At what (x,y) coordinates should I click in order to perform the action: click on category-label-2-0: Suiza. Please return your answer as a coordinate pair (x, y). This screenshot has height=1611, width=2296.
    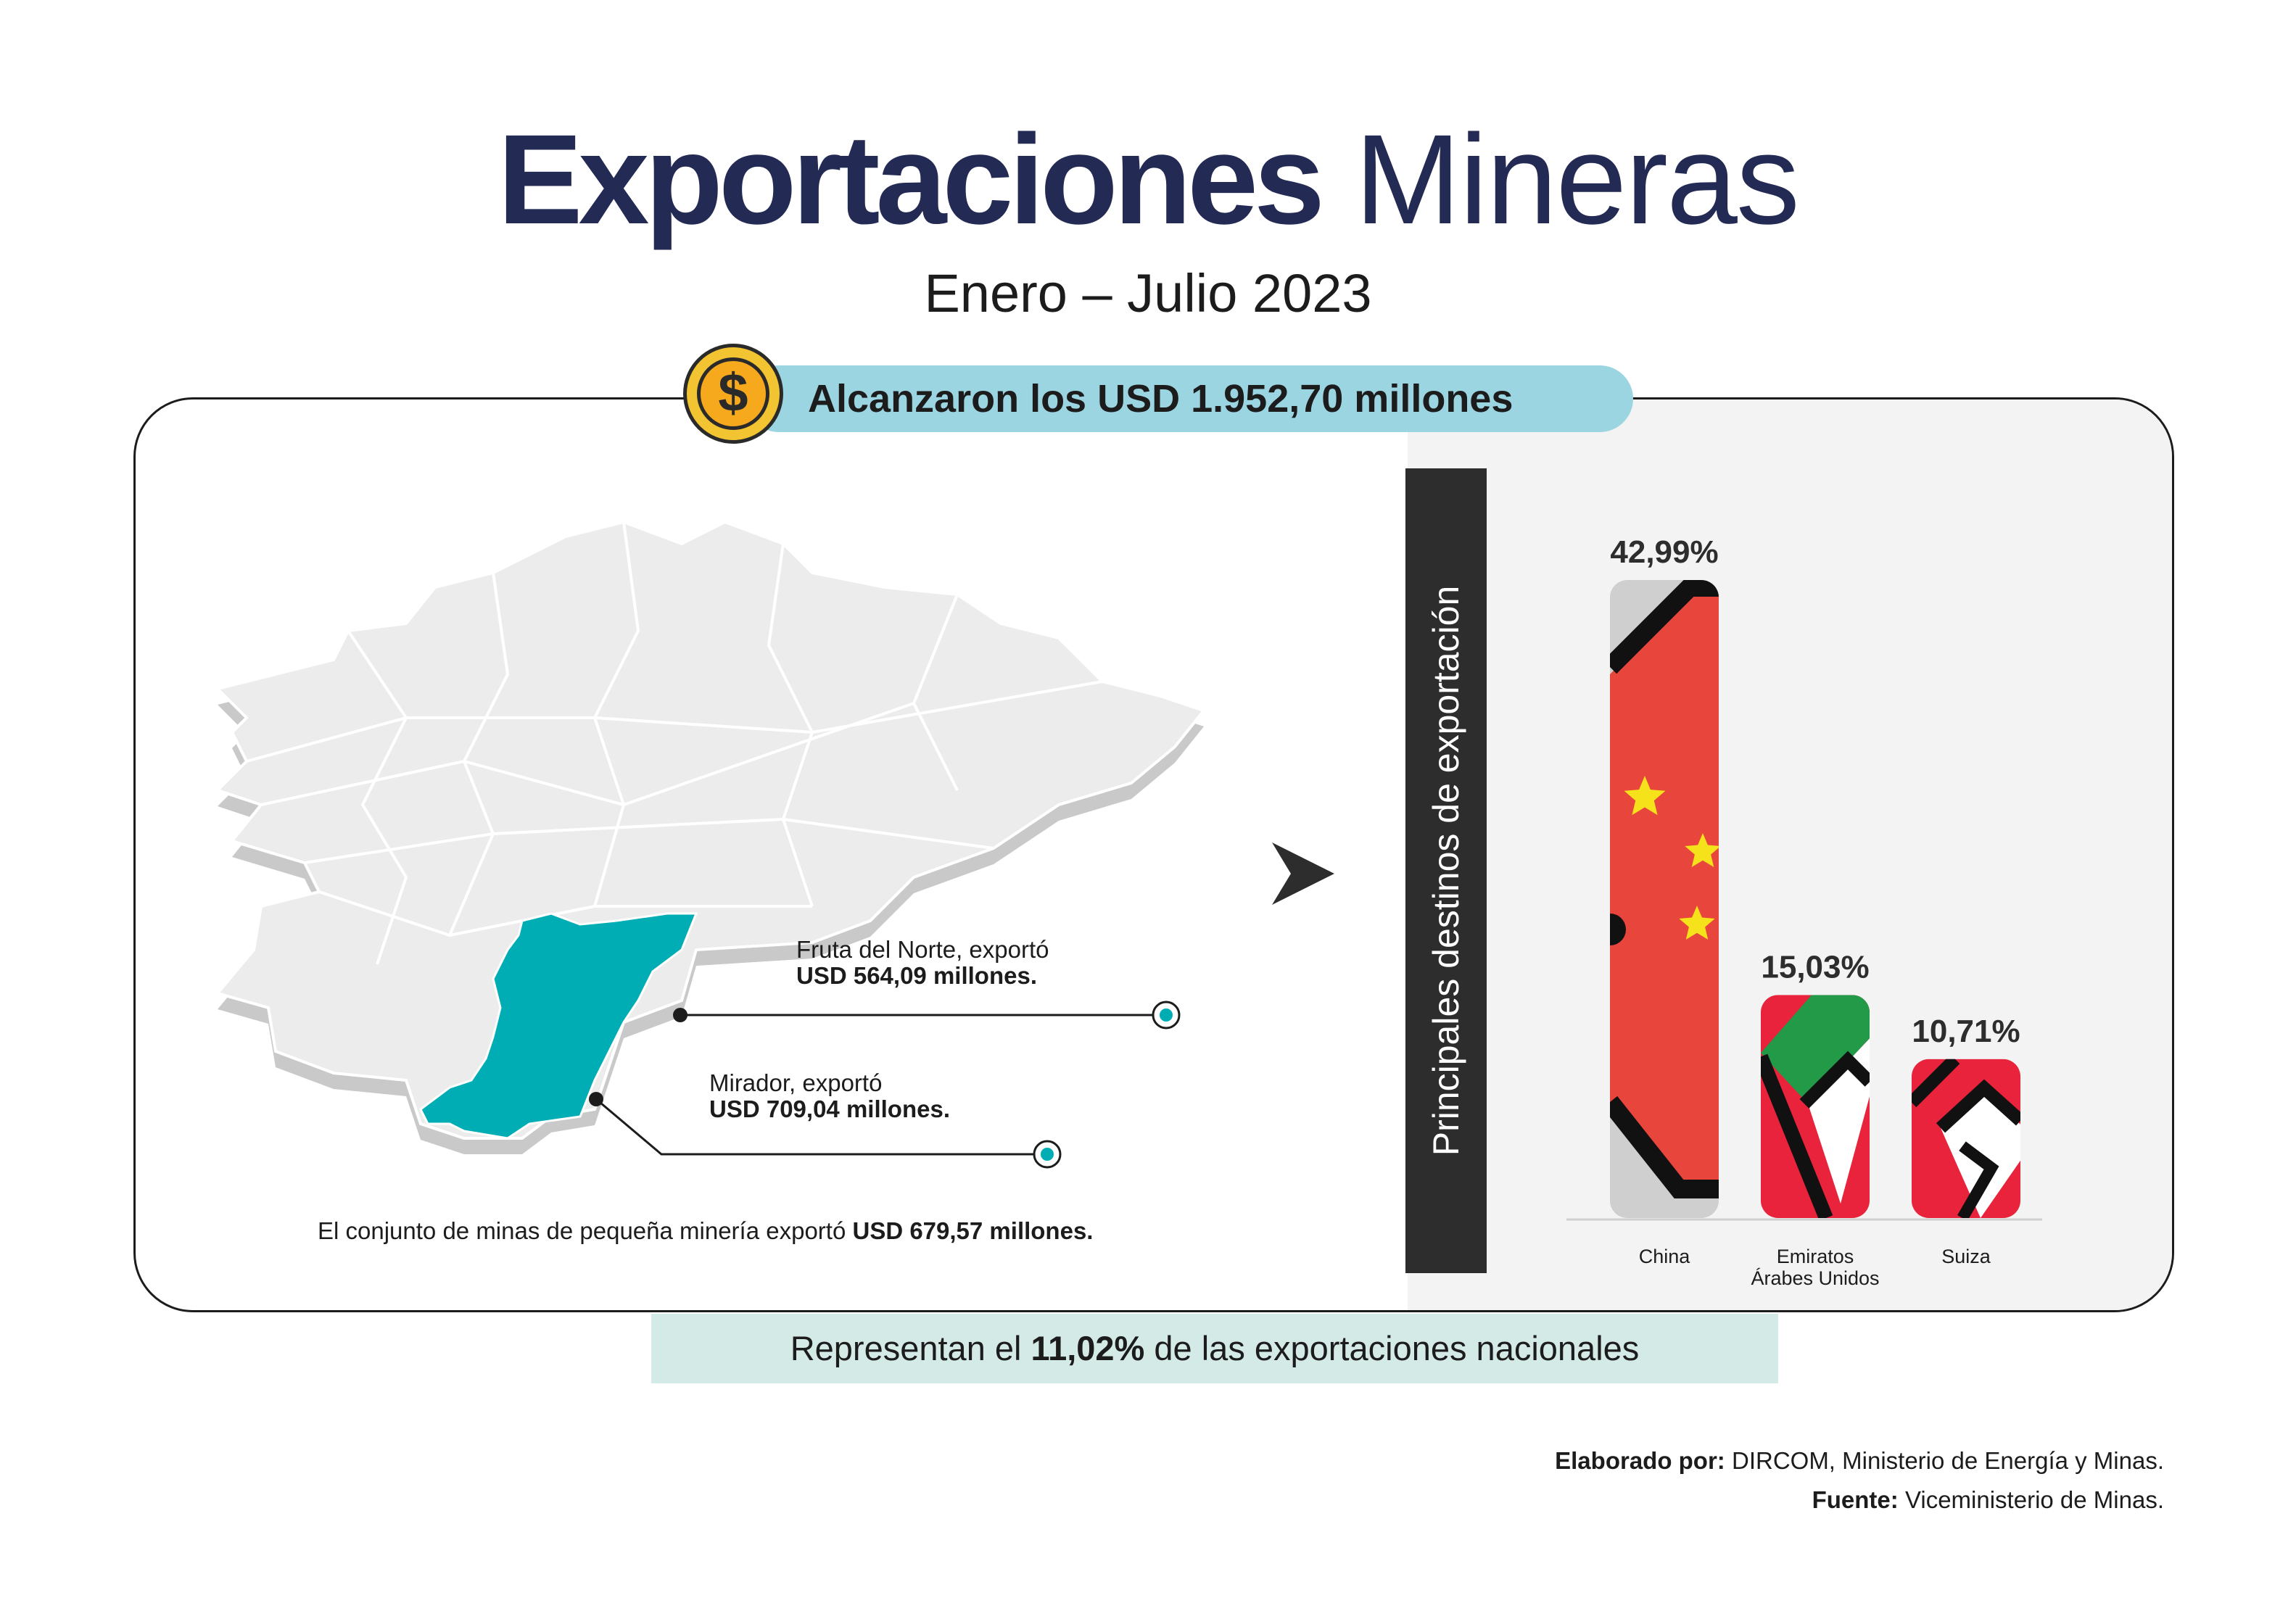
    Looking at the image, I should click on (1966, 1256).